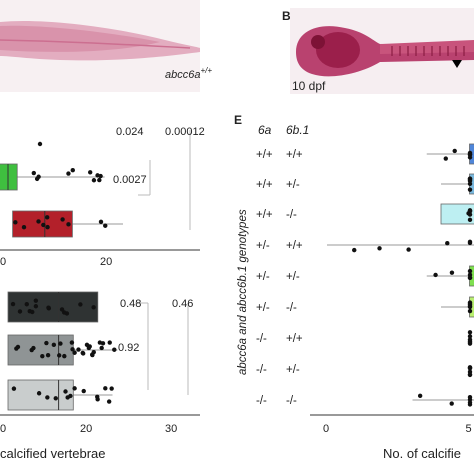 The image size is (474, 474). I want to click on pvalue-label: 0.0027, so click(130, 180).